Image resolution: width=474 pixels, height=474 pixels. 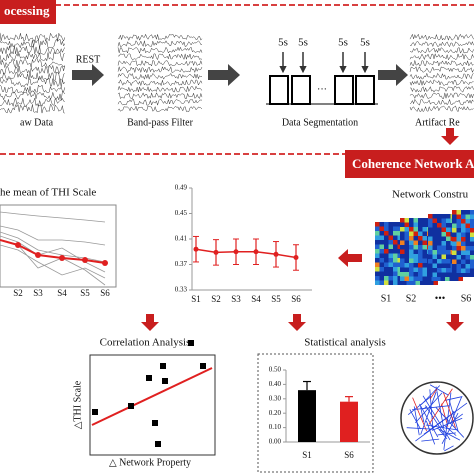 I want to click on red-arrow, so click(x=297, y=322).